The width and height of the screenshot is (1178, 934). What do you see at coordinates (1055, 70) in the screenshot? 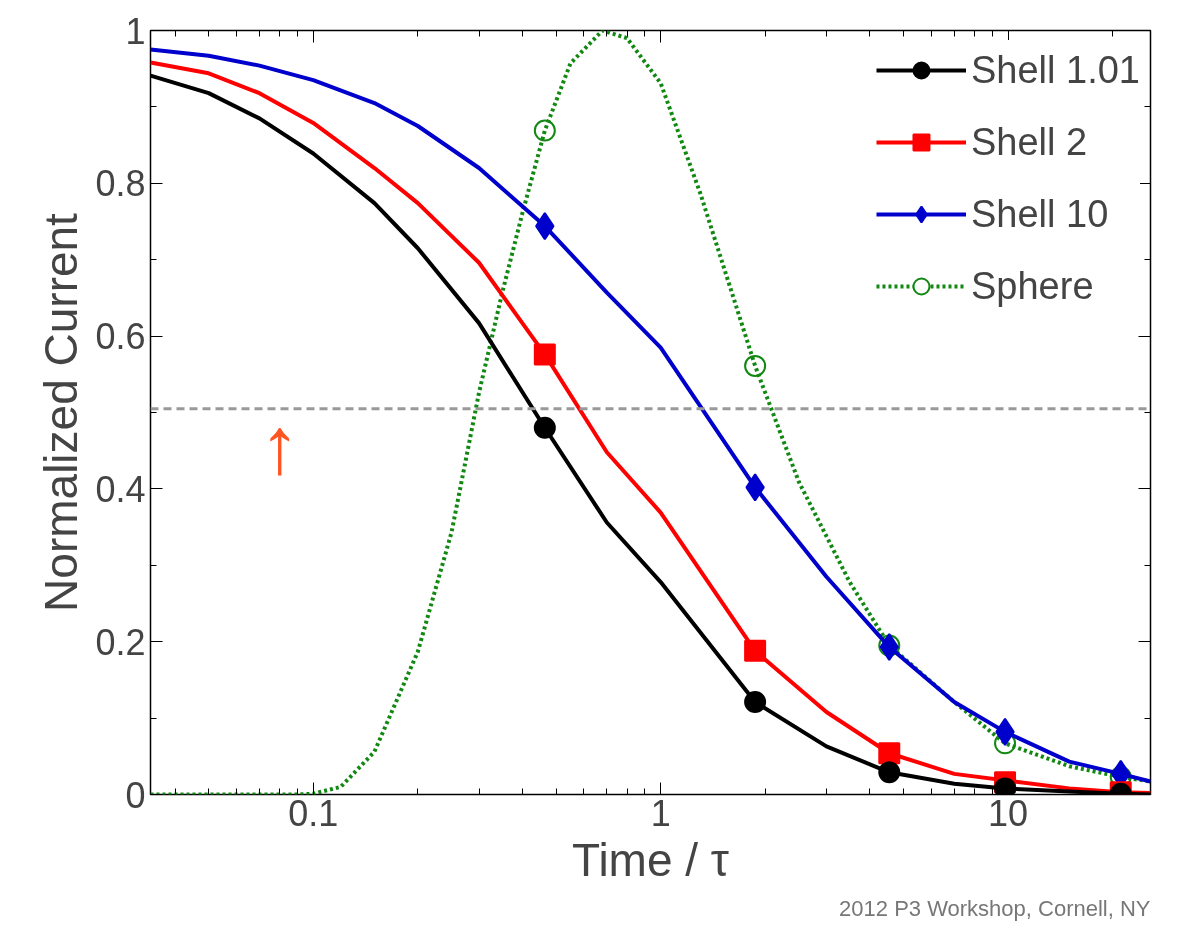
I see `legend-label: Shell 1.01` at bounding box center [1055, 70].